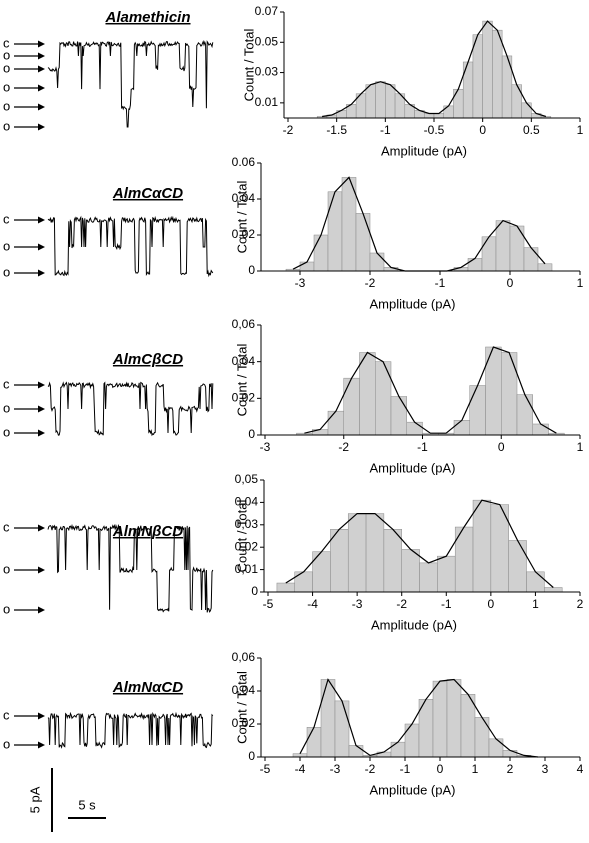 The image size is (589, 843). What do you see at coordinates (147, 359) in the screenshot?
I see `trace-title: AlmCβCD` at bounding box center [147, 359].